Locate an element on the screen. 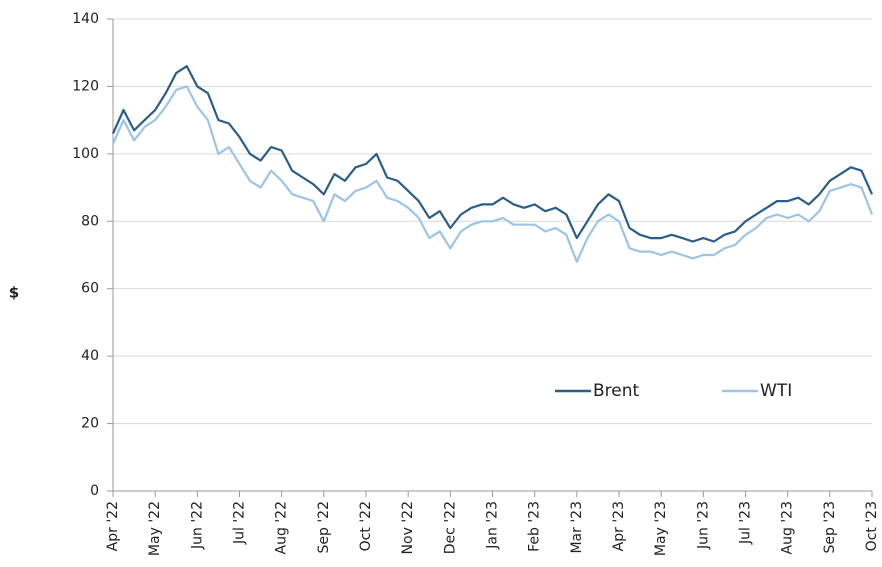 This screenshot has width=882, height=567. x-tick-label: Oct '22 is located at coordinates (366, 526).